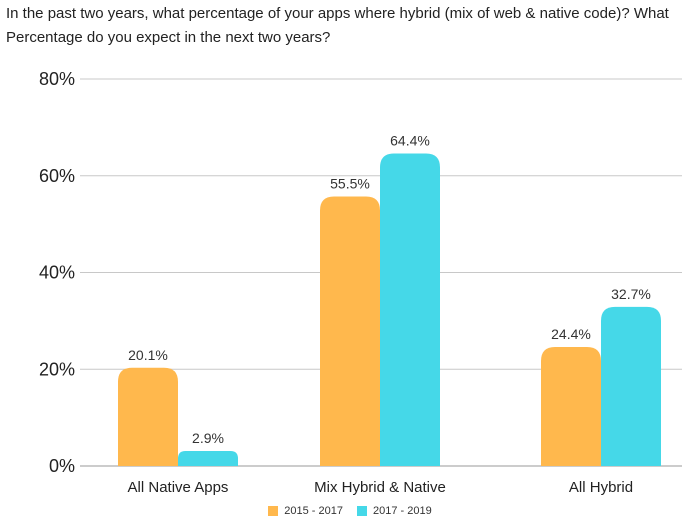  I want to click on legend-item-series-2: 2017 - 2019, so click(394, 511).